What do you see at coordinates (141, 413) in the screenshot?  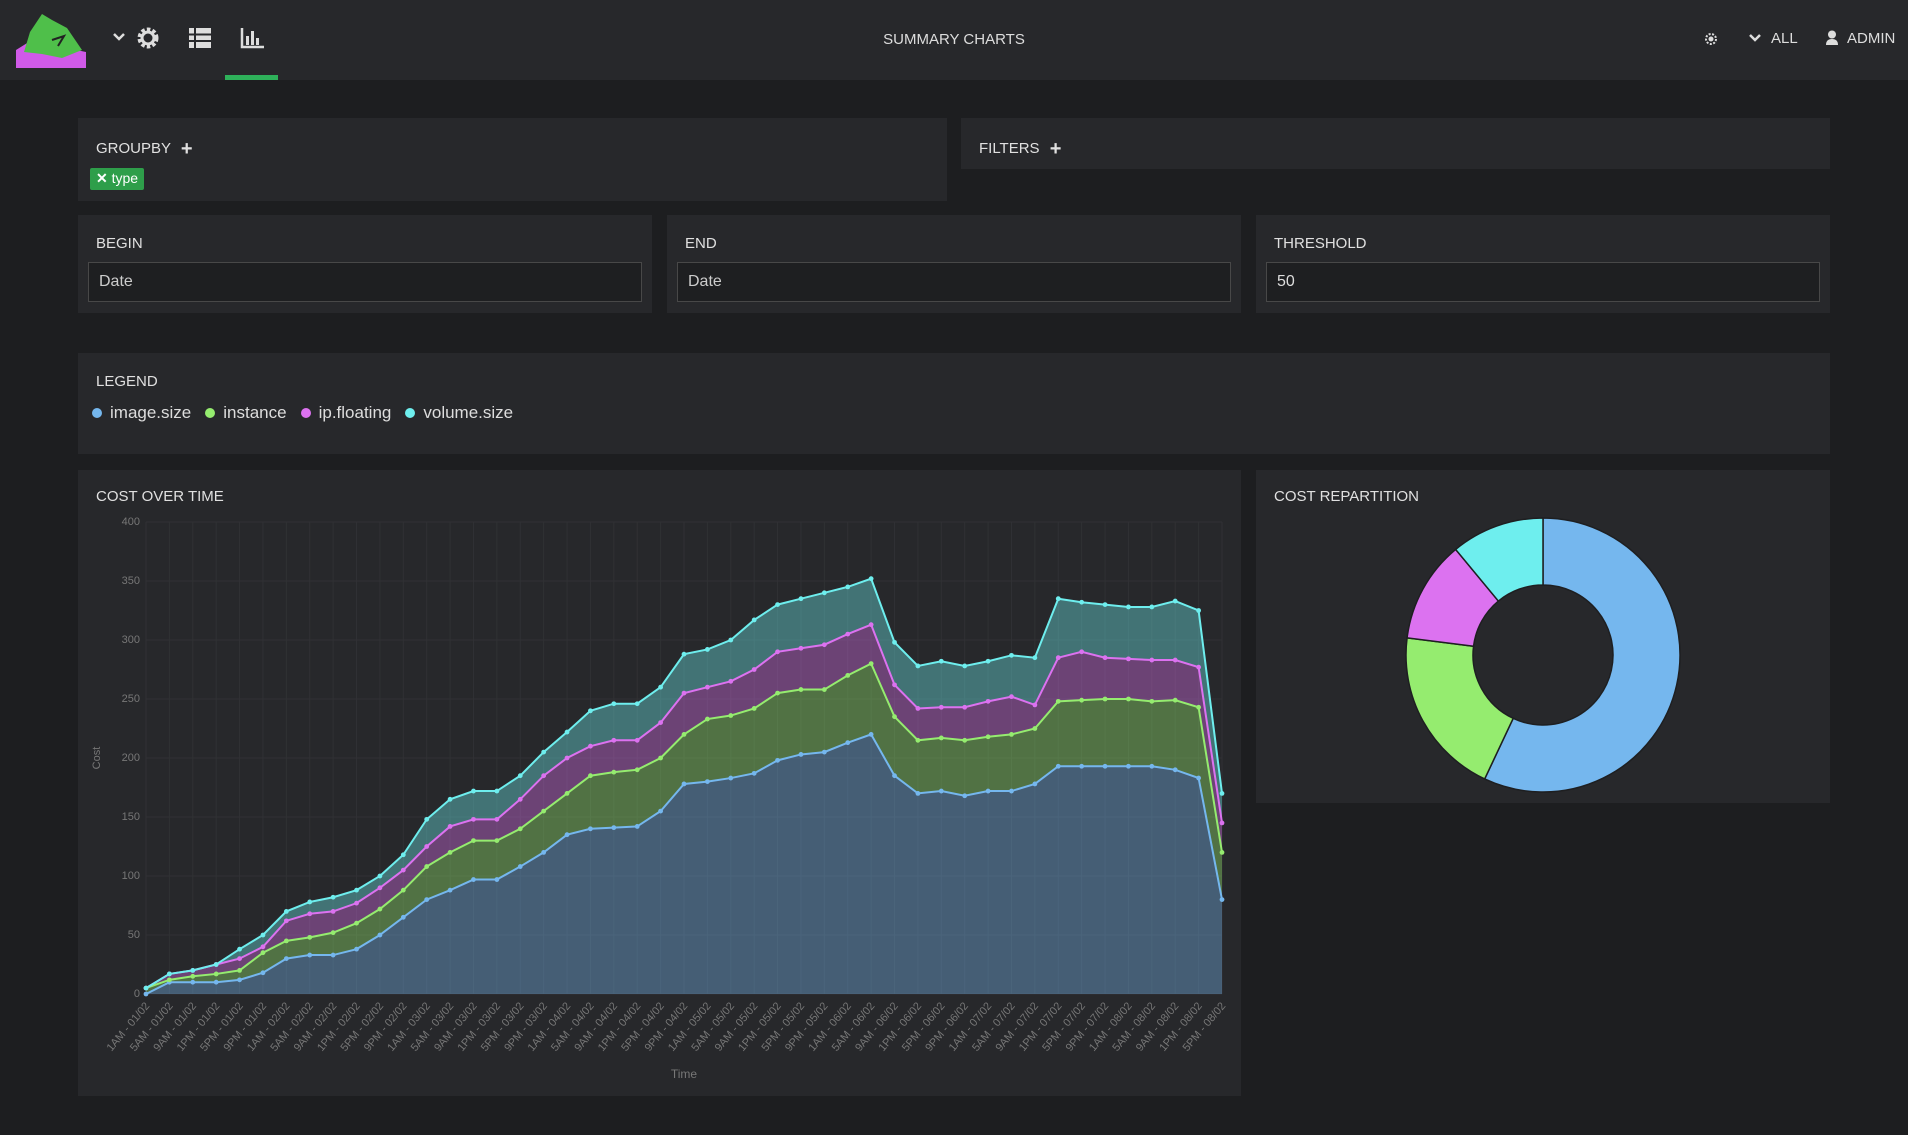 I see `legend-item: image.size` at bounding box center [141, 413].